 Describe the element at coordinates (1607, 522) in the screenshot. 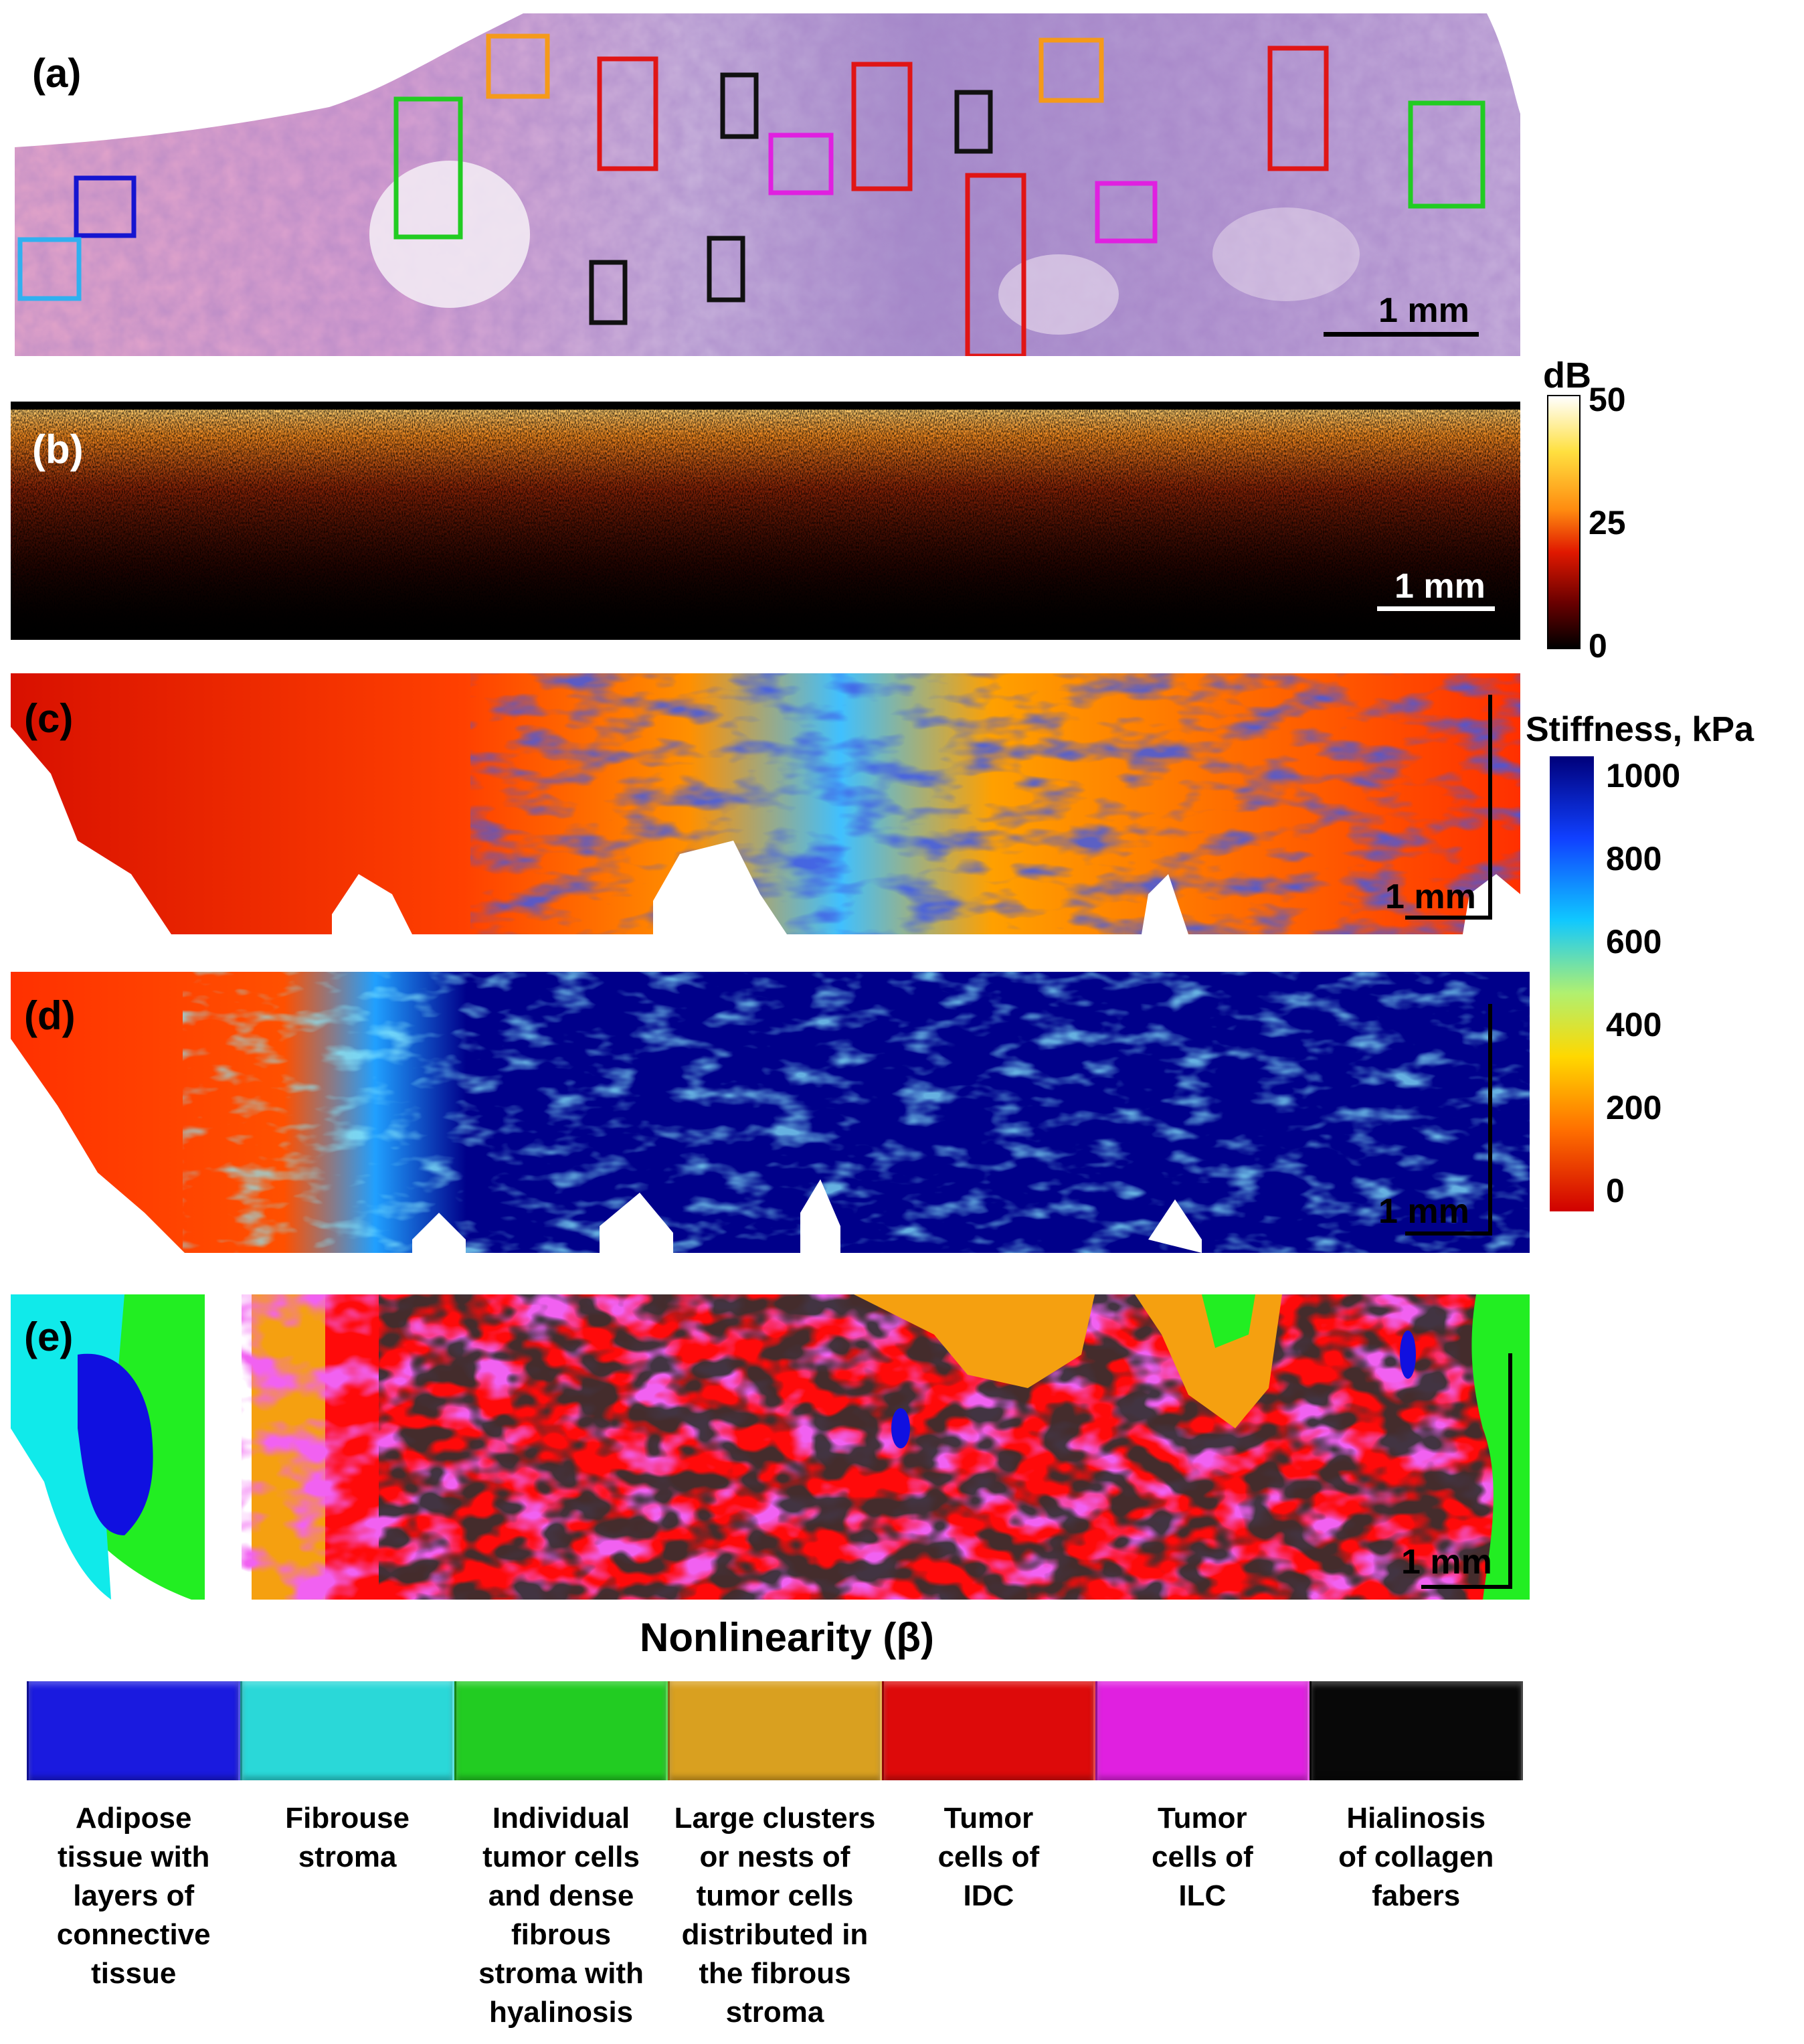

I see `oct-colorbar-tick-mid: 25` at that location.